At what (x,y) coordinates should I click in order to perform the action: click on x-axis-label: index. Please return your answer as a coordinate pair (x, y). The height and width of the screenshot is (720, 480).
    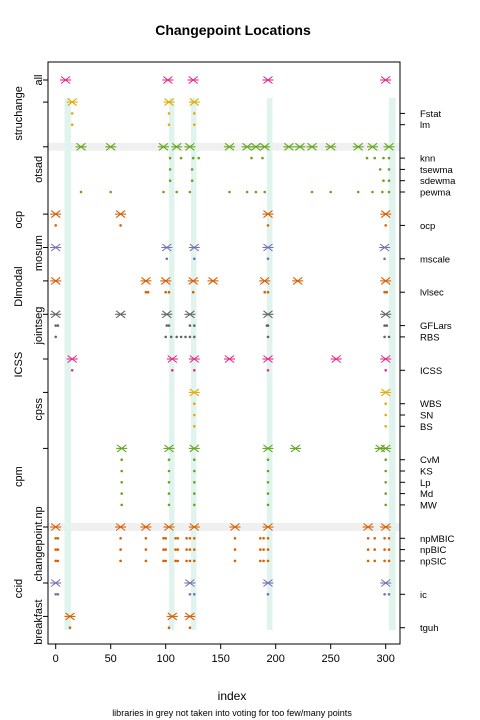
    Looking at the image, I should click on (232, 696).